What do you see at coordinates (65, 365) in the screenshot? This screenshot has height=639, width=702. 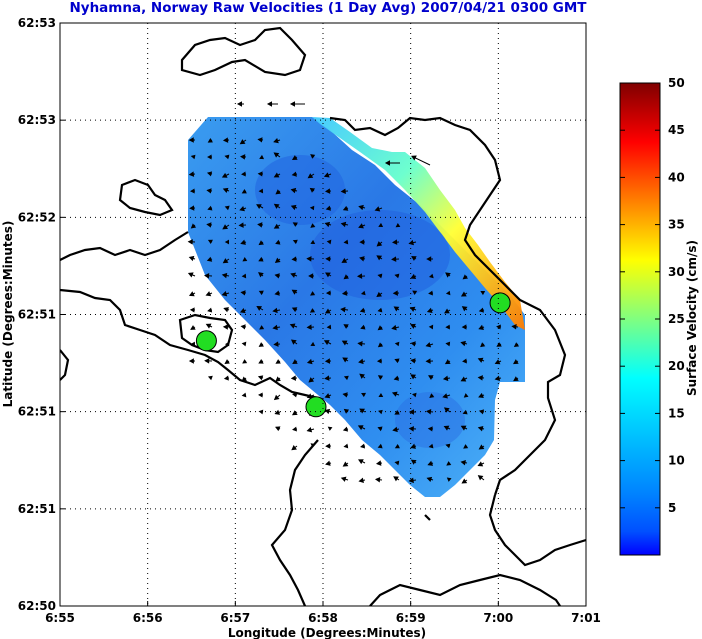 I see `coastline-islet` at bounding box center [65, 365].